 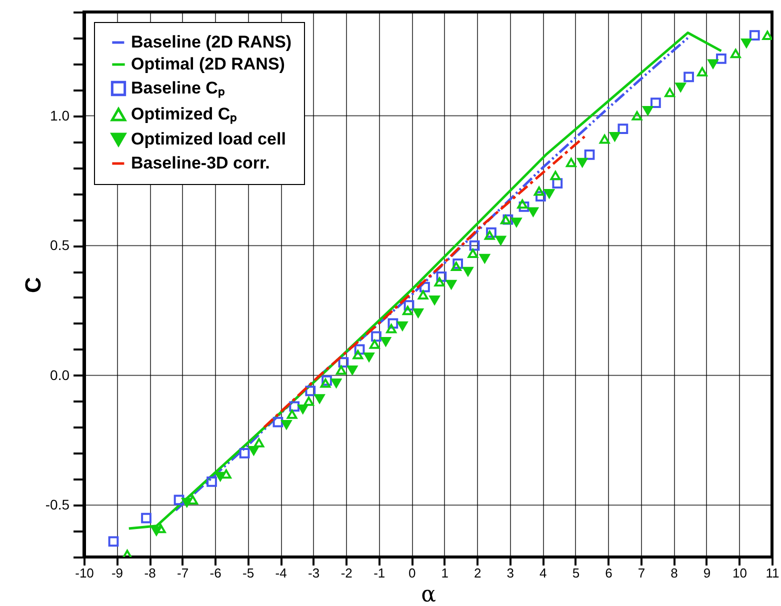 What do you see at coordinates (576, 573) in the screenshot?
I see `x-tick-label: 5` at bounding box center [576, 573].